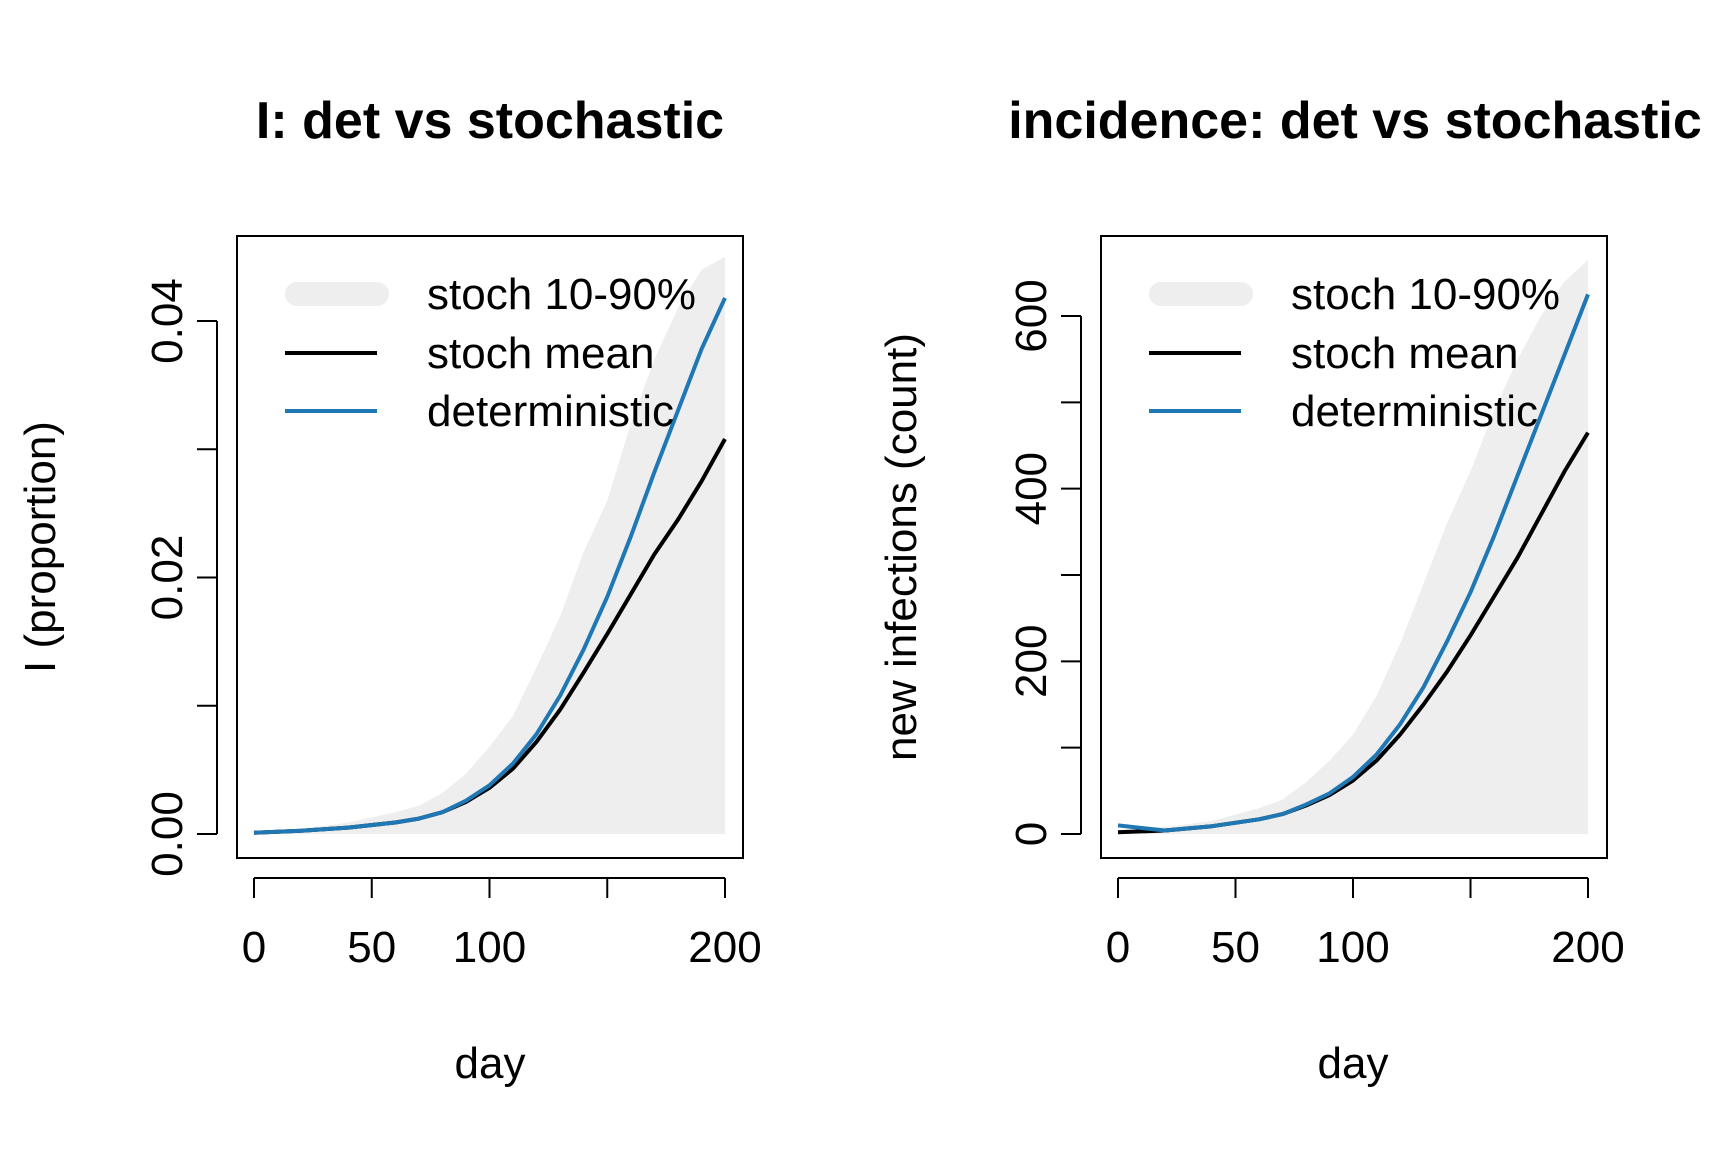 The image size is (1728, 1152). I want to click on chart-title: I: det vs stochastic, so click(490, 121).